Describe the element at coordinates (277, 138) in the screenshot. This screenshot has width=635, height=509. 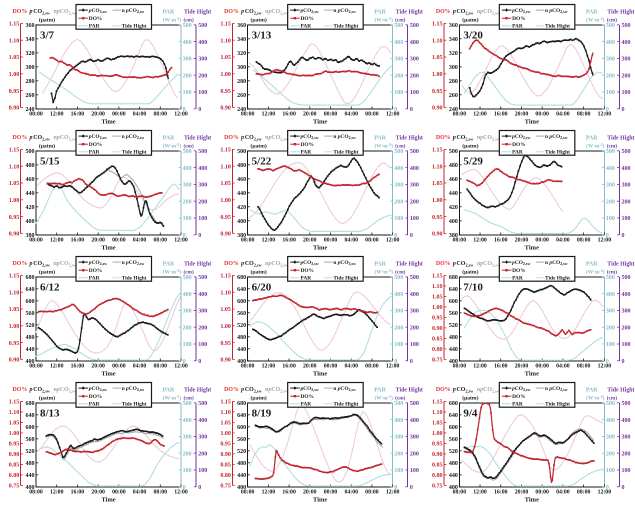
I see `svg-text: npCO2,sw` at that location.